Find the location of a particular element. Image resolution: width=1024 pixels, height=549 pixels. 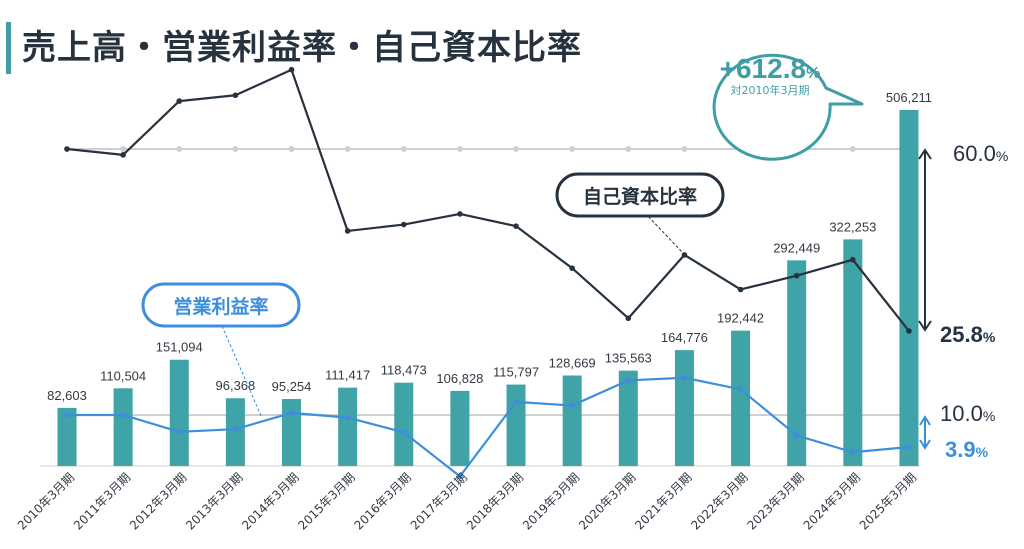

title-accent-bar is located at coordinates (8, 48).